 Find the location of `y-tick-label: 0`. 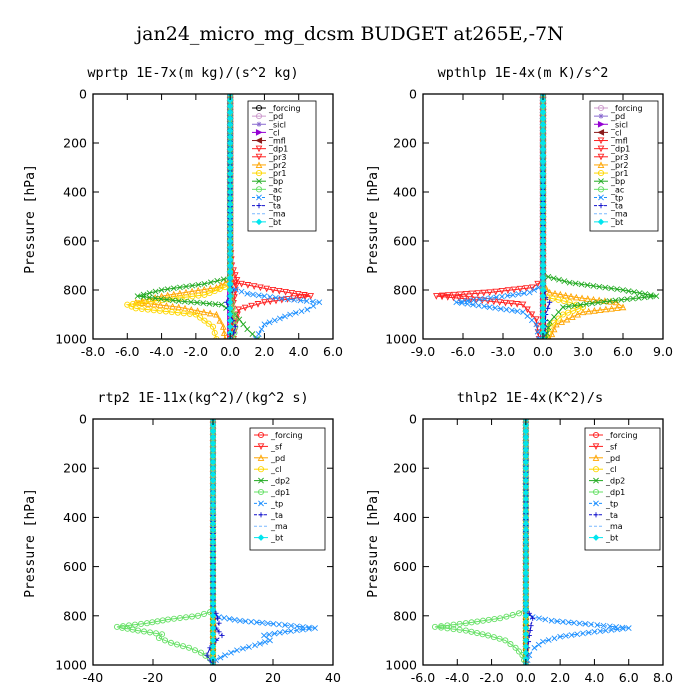

y-tick-label: 0 is located at coordinates (413, 94).